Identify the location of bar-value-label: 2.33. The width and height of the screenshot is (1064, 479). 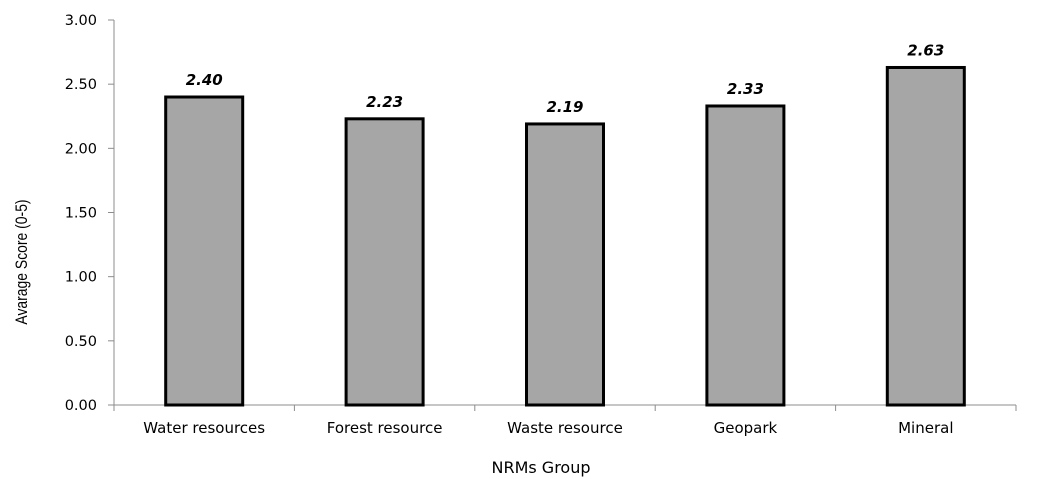
(745, 89).